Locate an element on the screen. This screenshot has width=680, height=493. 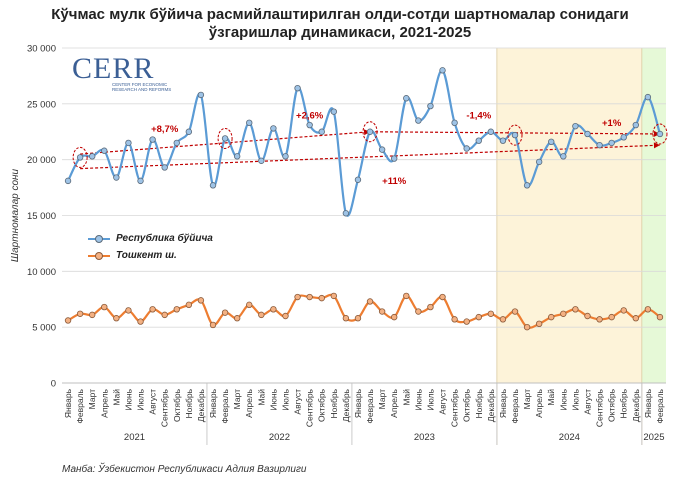
y-tick-label-2: 10 000 is located at coordinates (41, 272).